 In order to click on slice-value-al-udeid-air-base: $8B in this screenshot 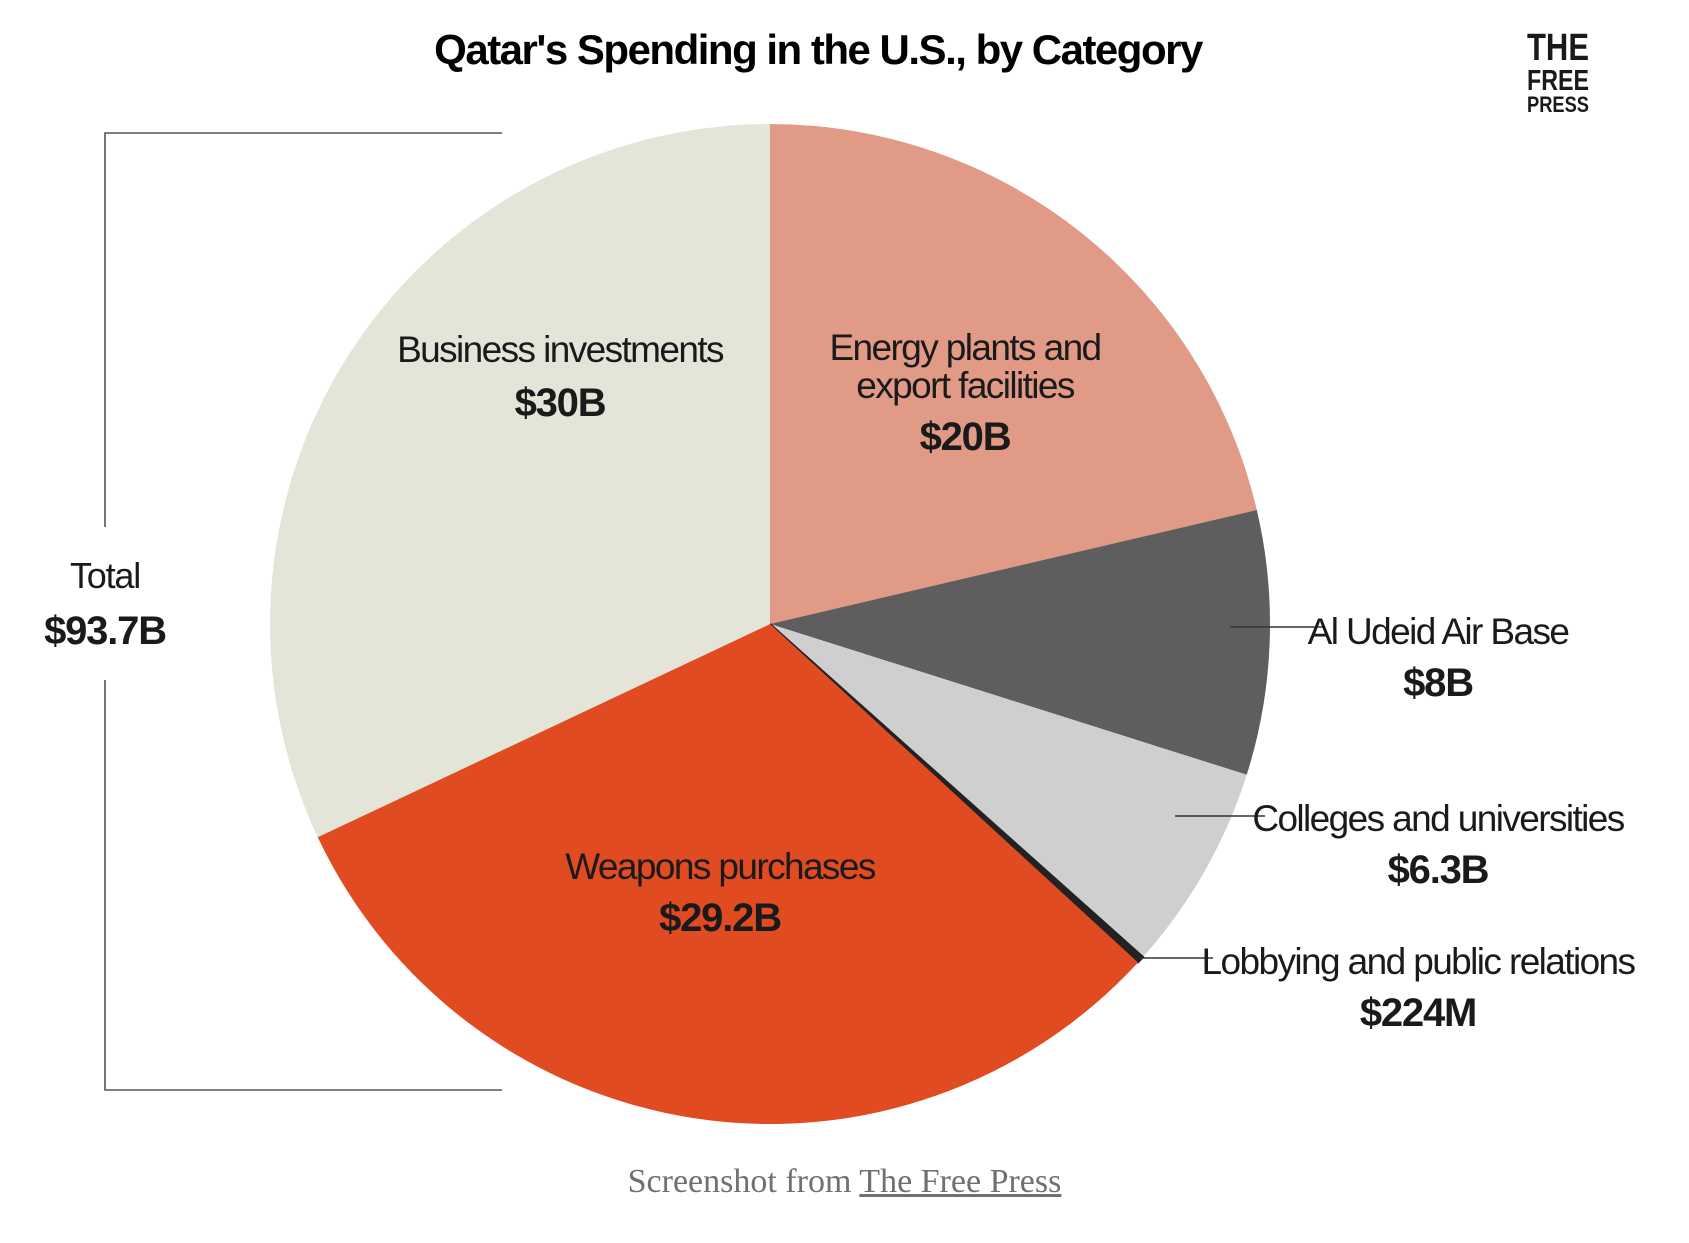, I will do `click(1438, 683)`.